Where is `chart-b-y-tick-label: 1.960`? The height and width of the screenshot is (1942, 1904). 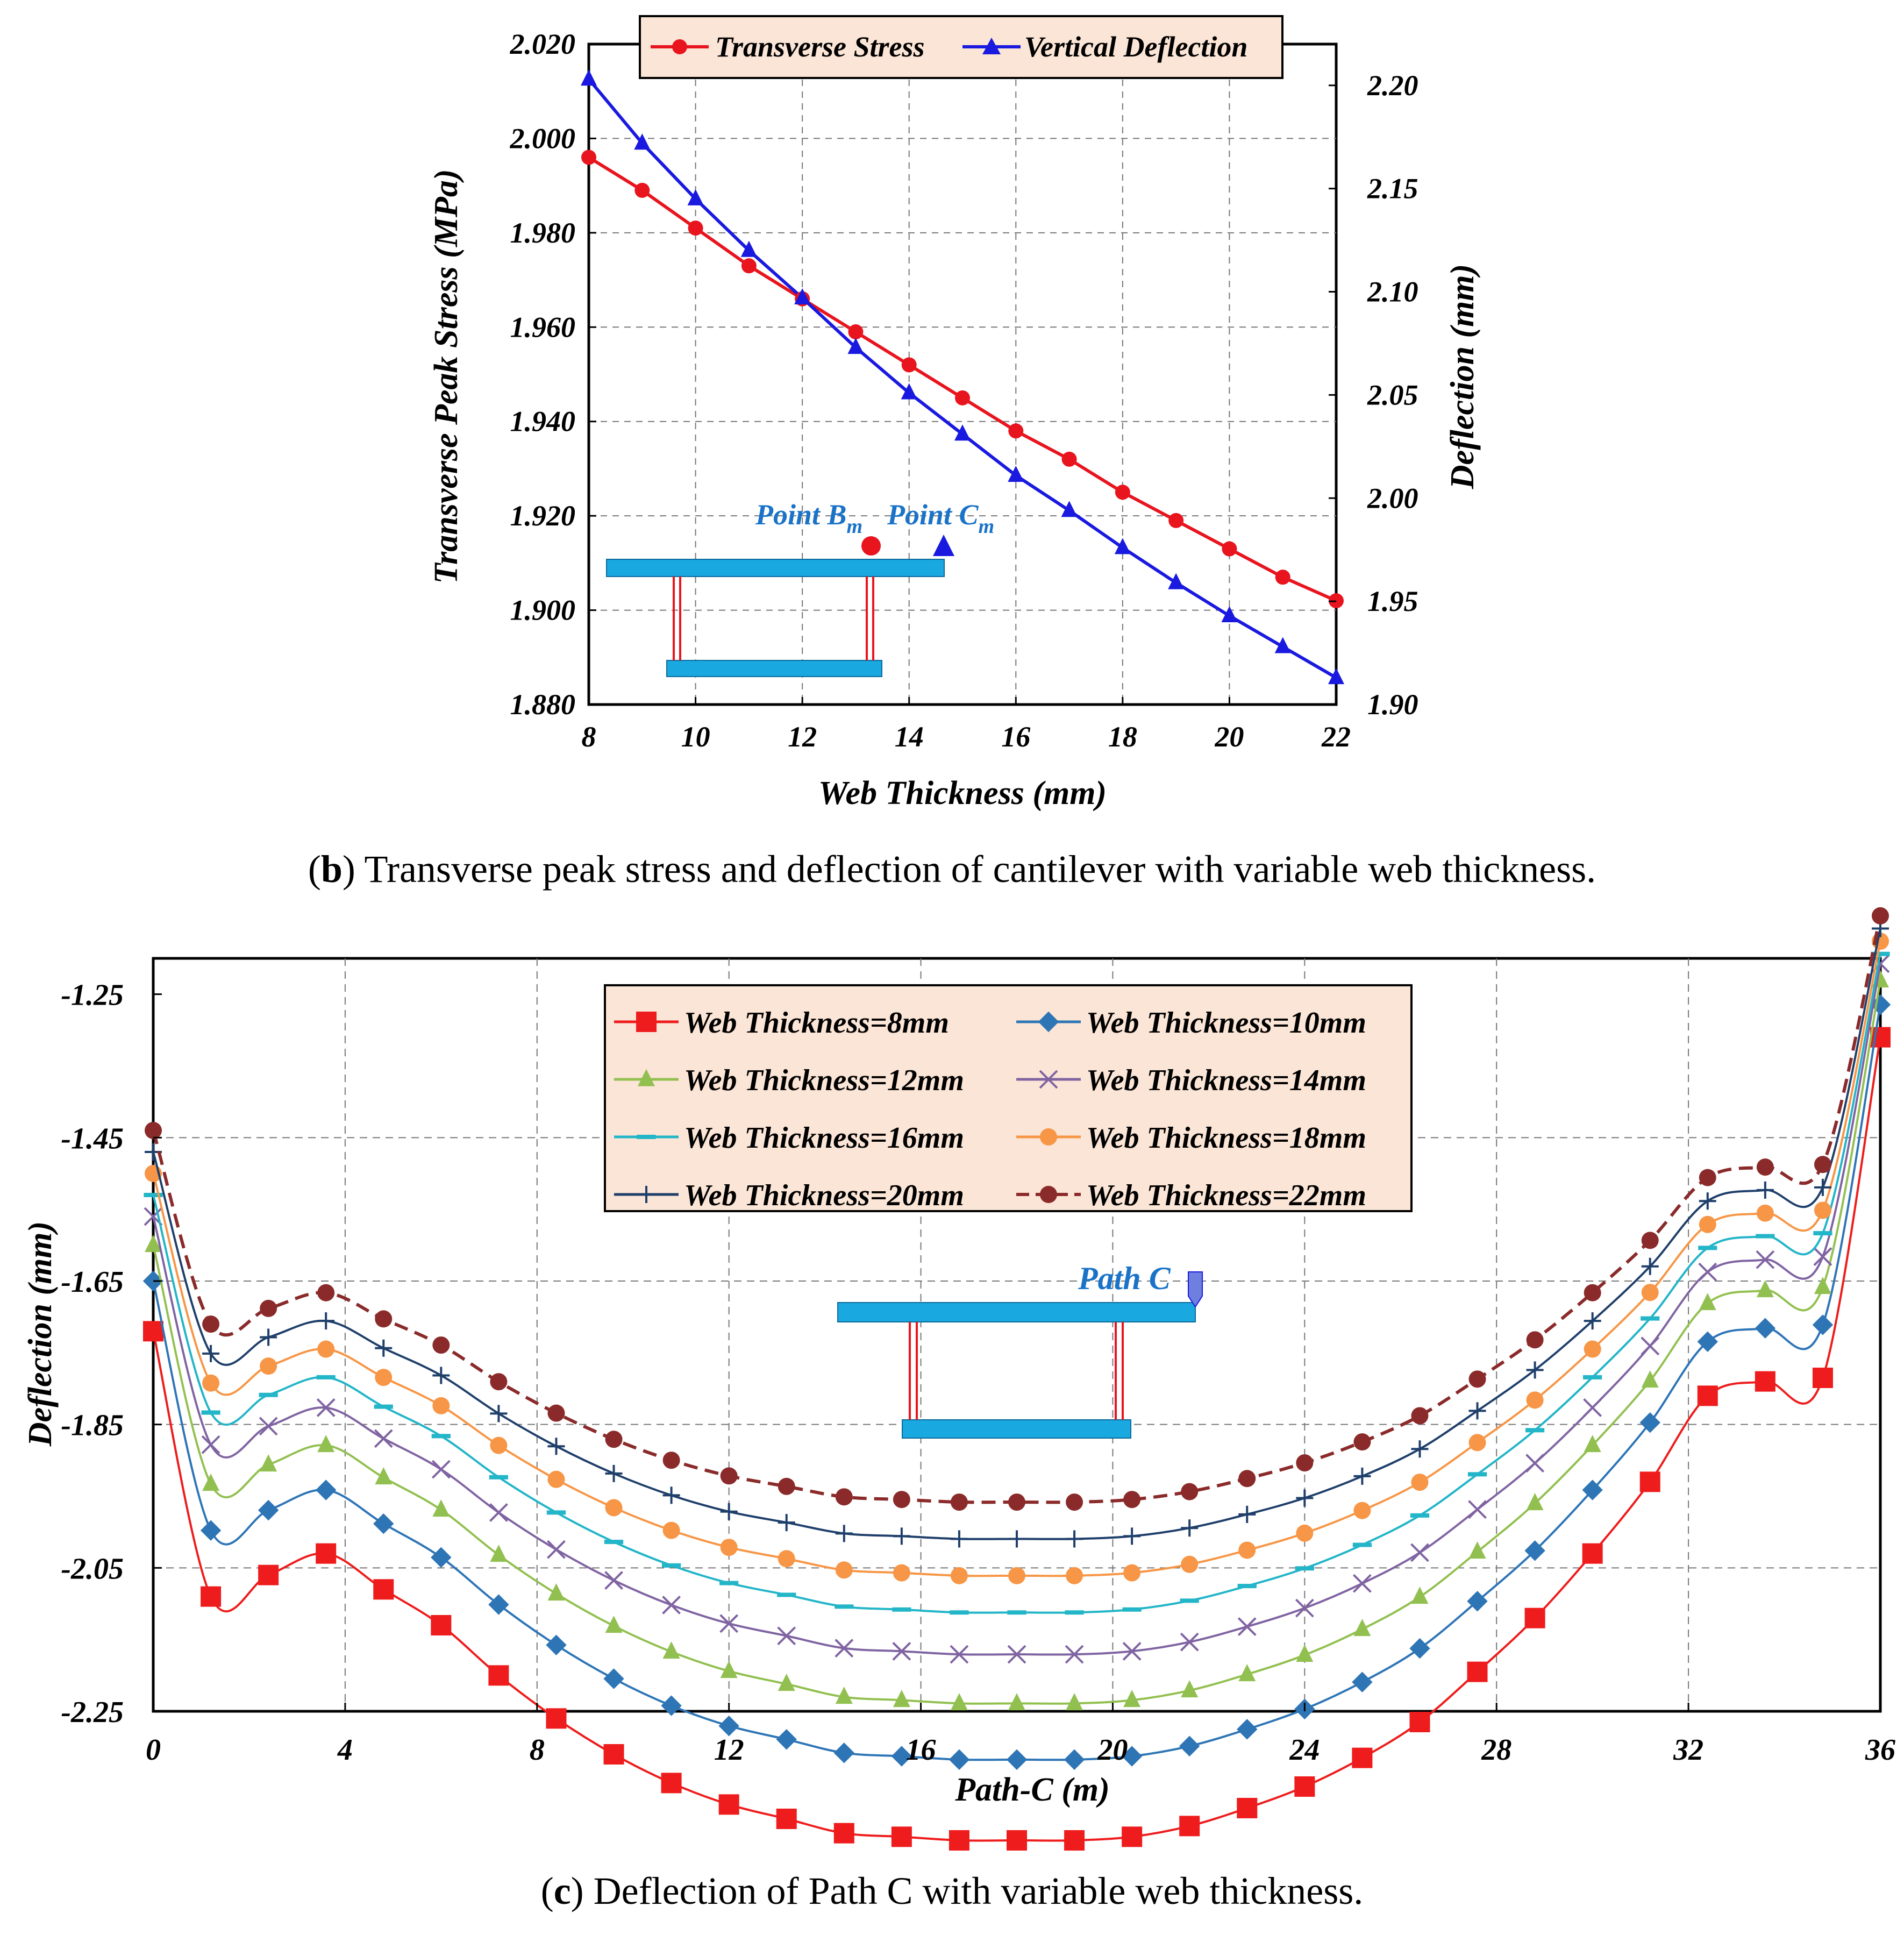 chart-b-y-tick-label: 1.960 is located at coordinates (543, 327).